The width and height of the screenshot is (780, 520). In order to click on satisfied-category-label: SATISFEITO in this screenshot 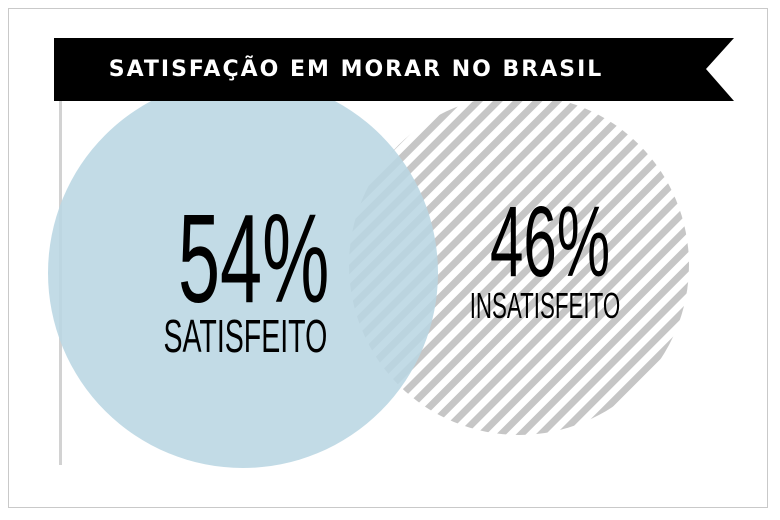, I will do `click(245, 336)`.